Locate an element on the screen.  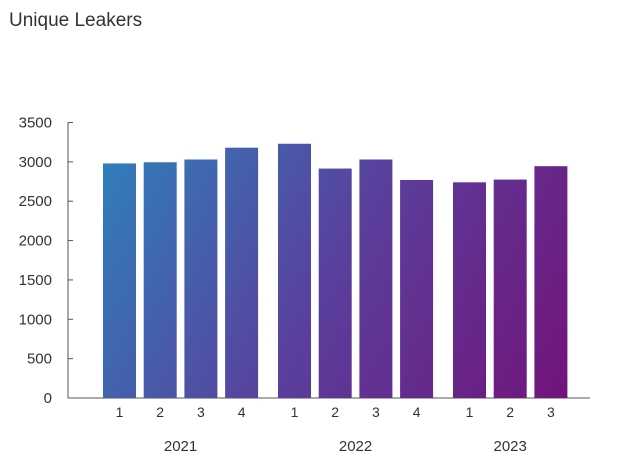
y-tick-label: 3000 is located at coordinates (35, 162).